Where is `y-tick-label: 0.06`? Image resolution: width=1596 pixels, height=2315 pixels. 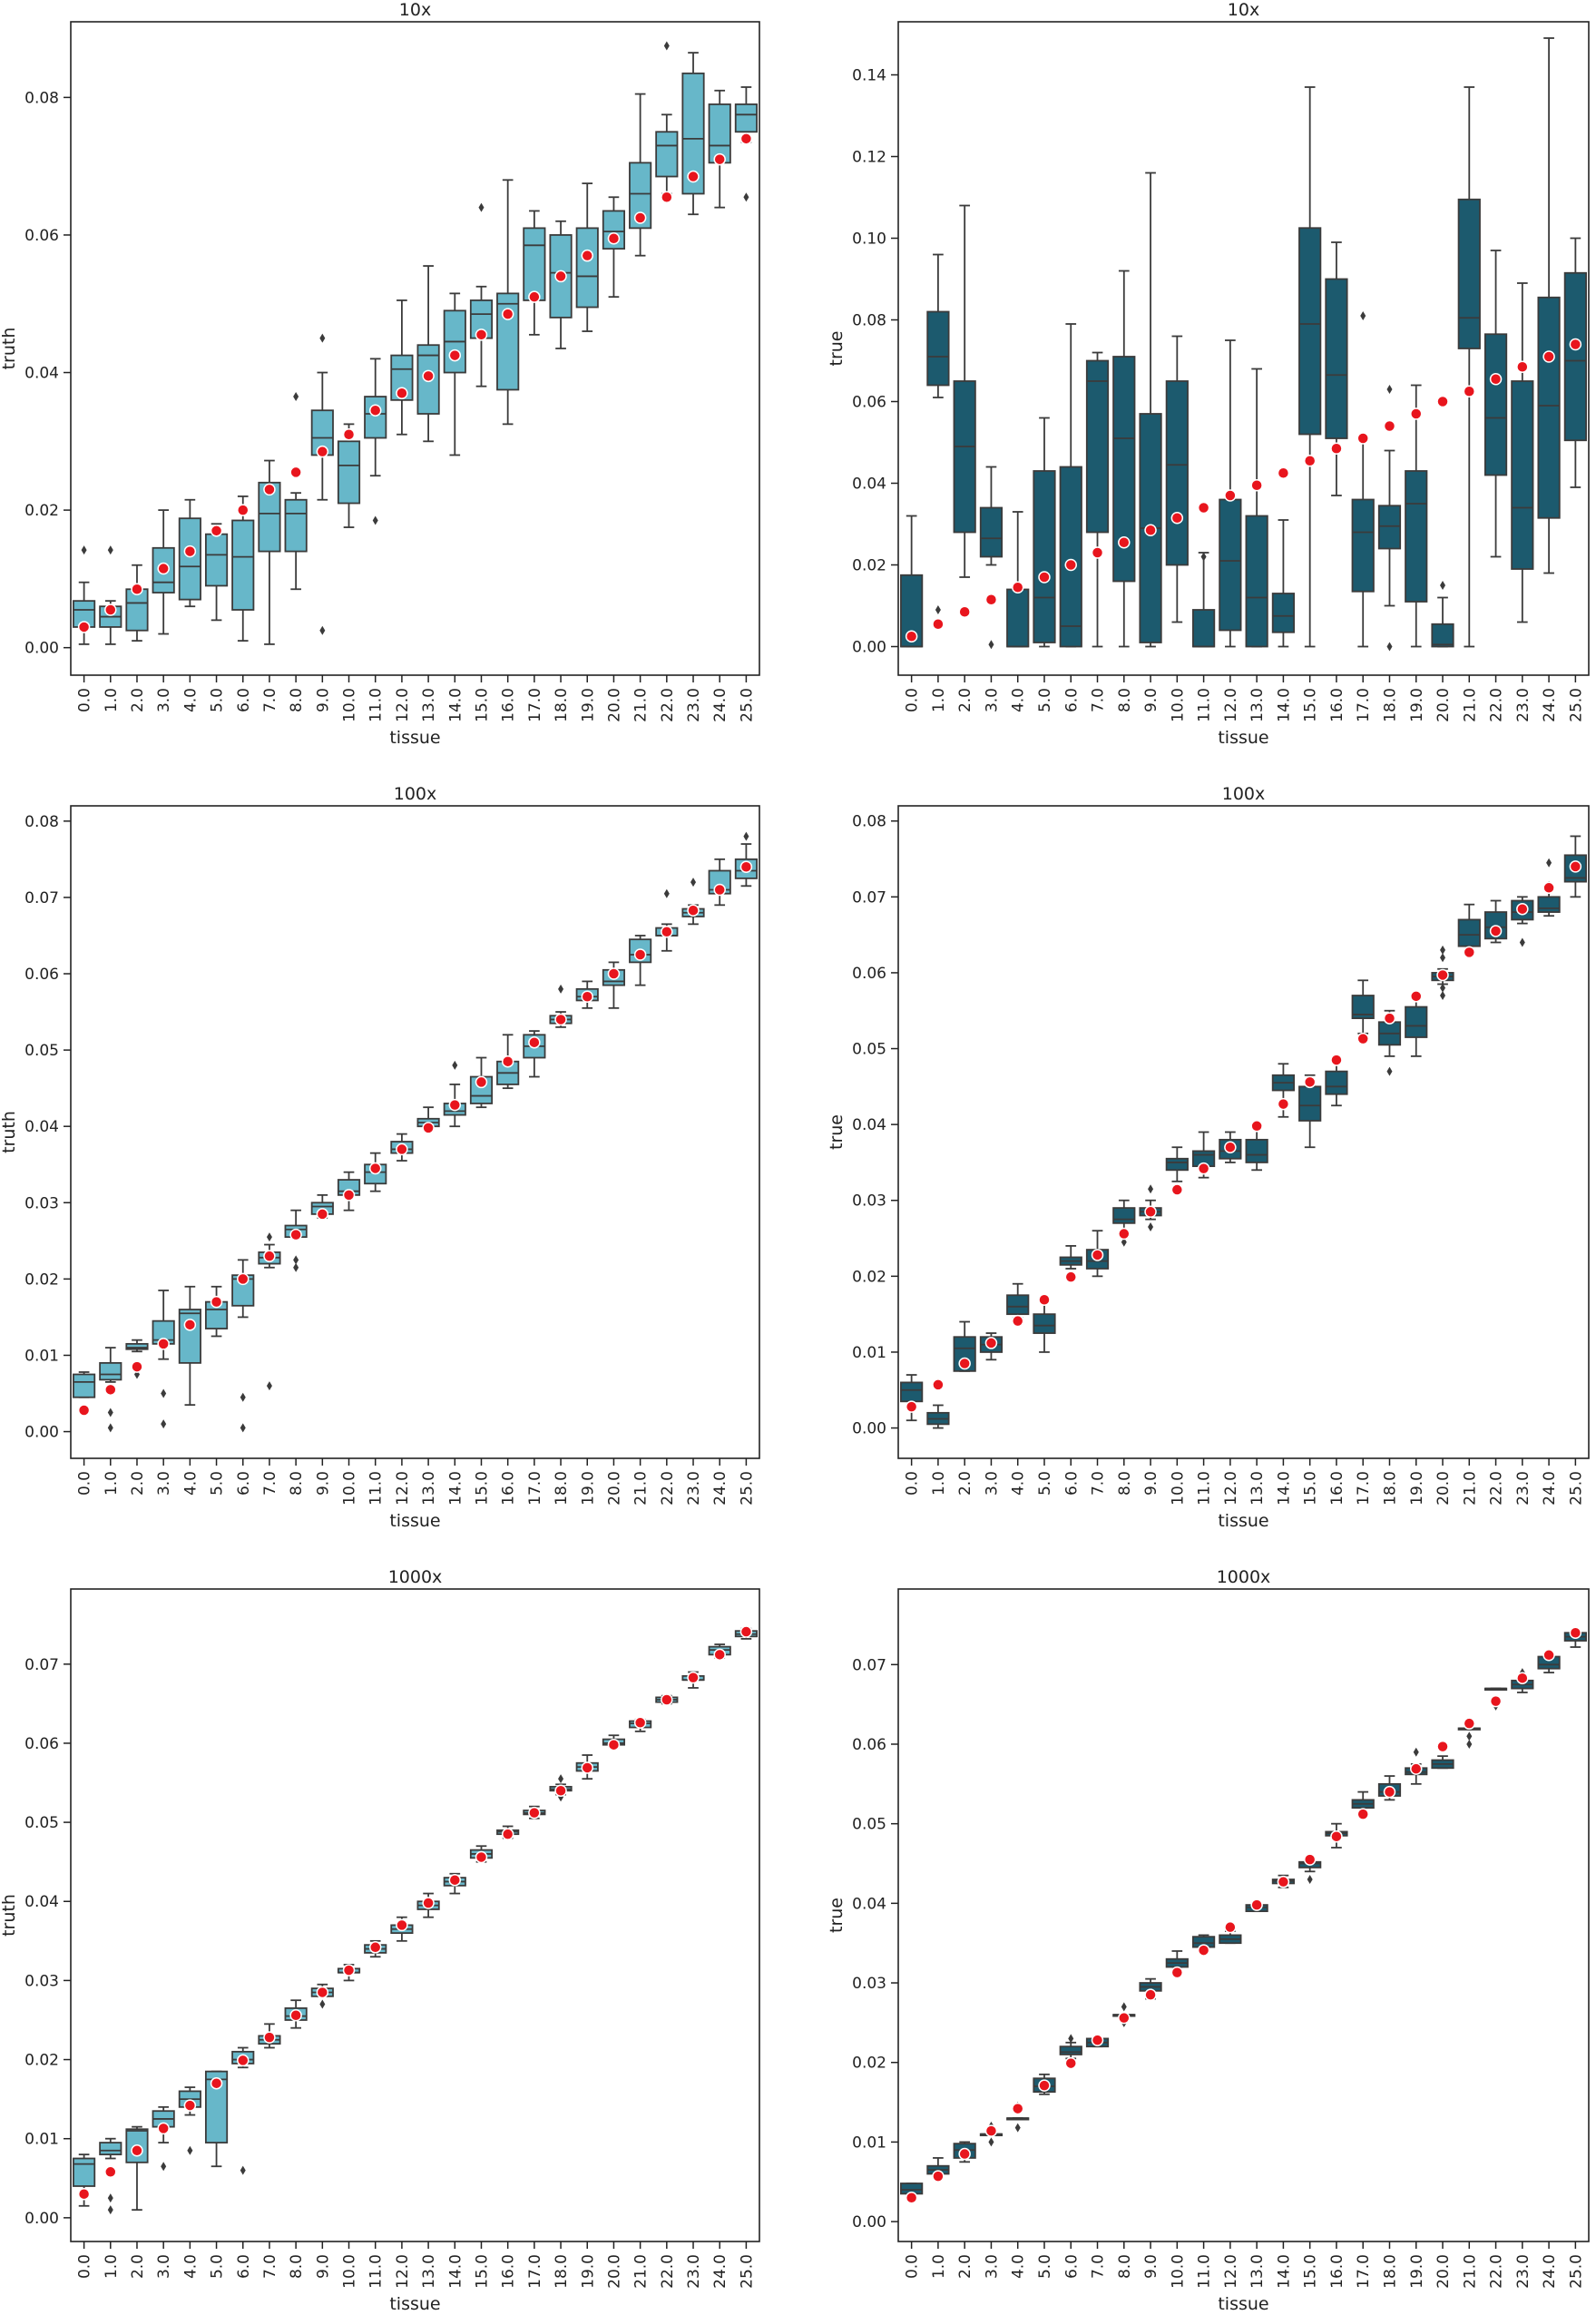
y-tick-label: 0.06 is located at coordinates (869, 974).